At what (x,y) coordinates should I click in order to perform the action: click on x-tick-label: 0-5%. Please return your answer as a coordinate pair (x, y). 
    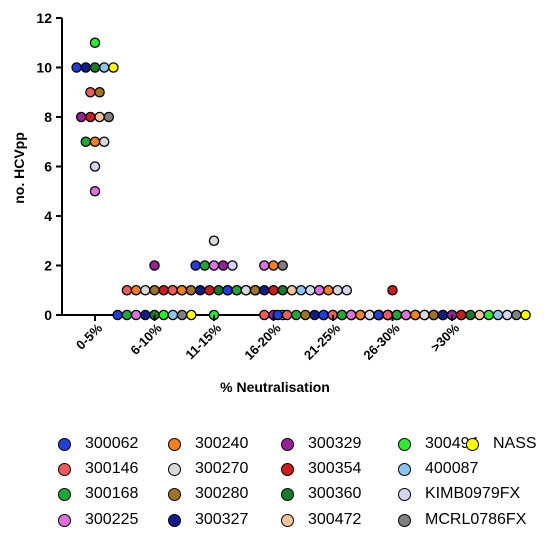
    Looking at the image, I should click on (89, 336).